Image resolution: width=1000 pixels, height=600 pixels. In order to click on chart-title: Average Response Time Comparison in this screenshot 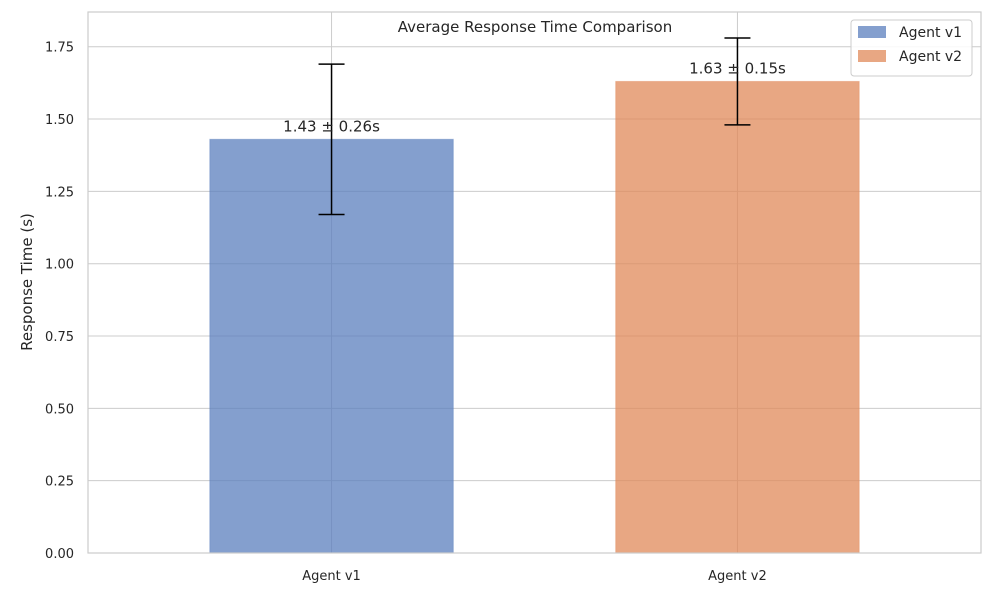, I will do `click(535, 27)`.